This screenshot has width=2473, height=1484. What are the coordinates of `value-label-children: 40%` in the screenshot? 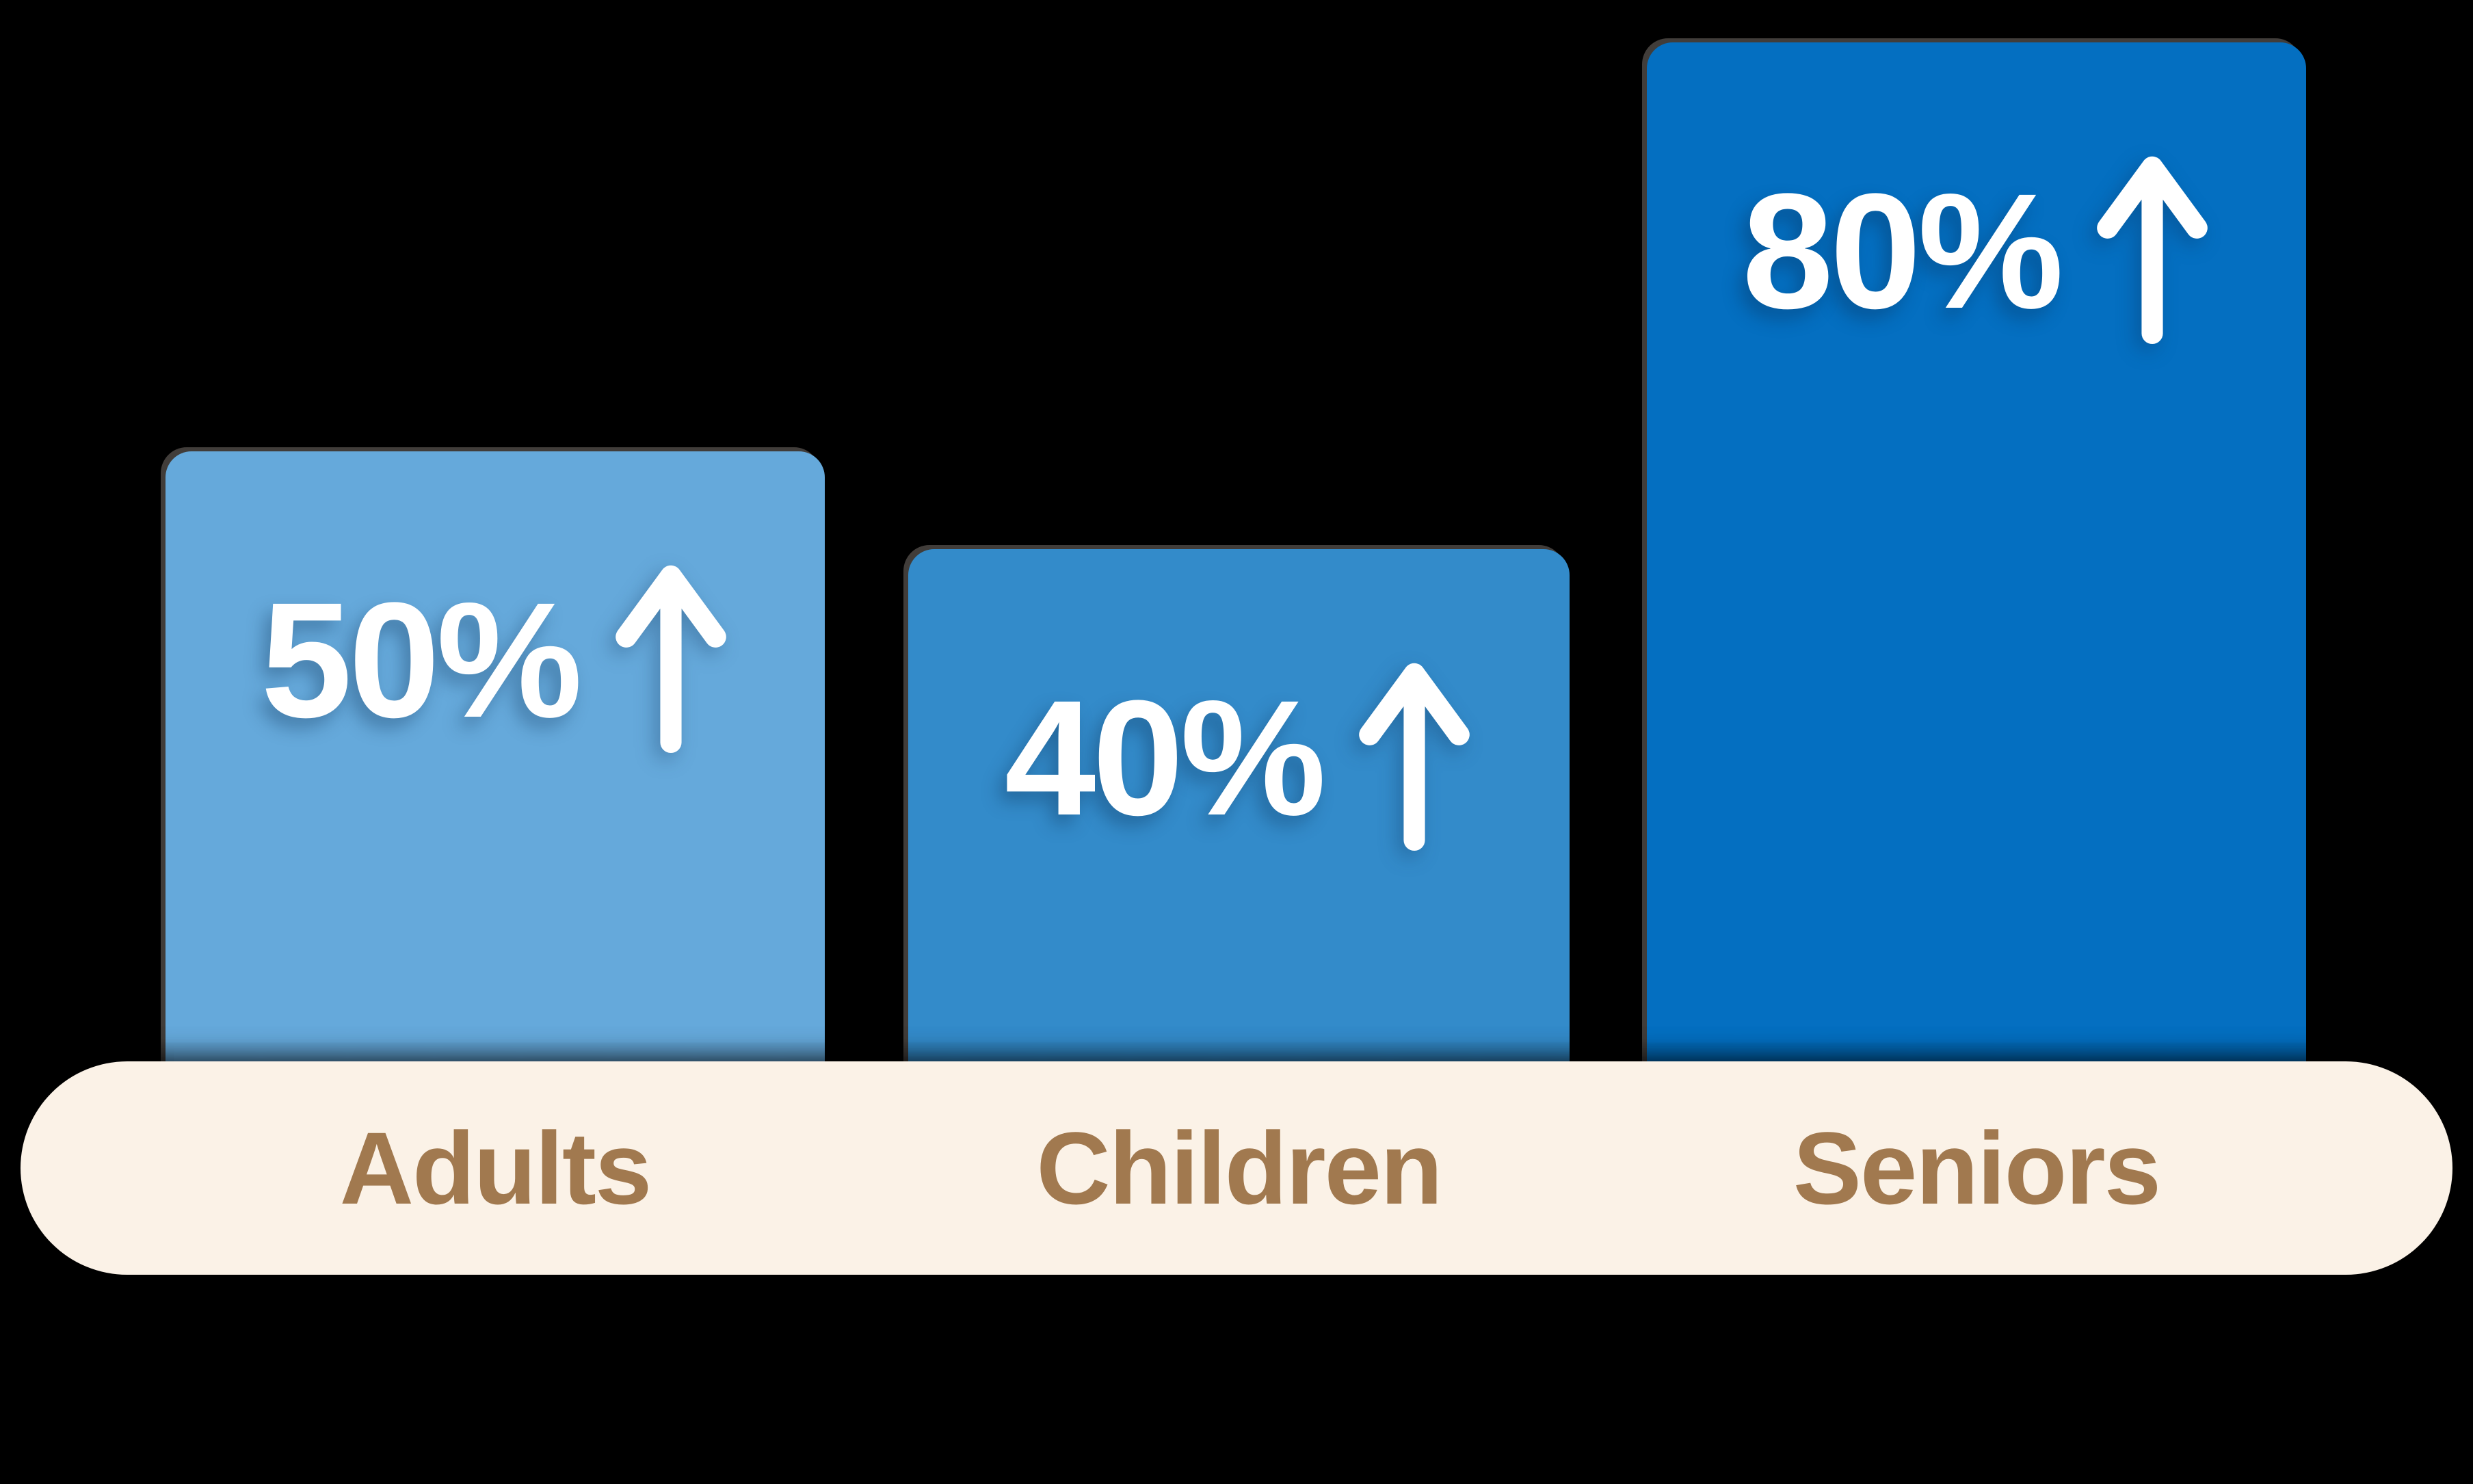 It's located at (1165, 757).